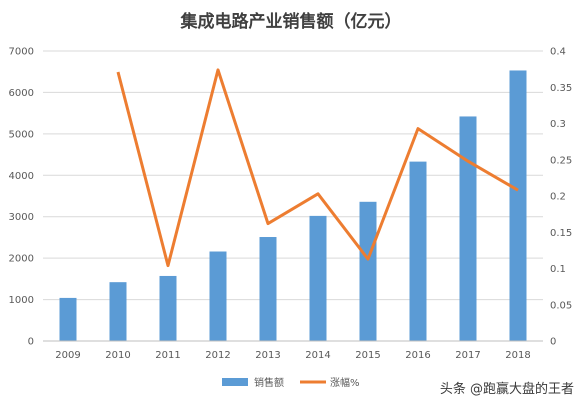  I want to click on legend-label-bar: 销售额, so click(269, 382).